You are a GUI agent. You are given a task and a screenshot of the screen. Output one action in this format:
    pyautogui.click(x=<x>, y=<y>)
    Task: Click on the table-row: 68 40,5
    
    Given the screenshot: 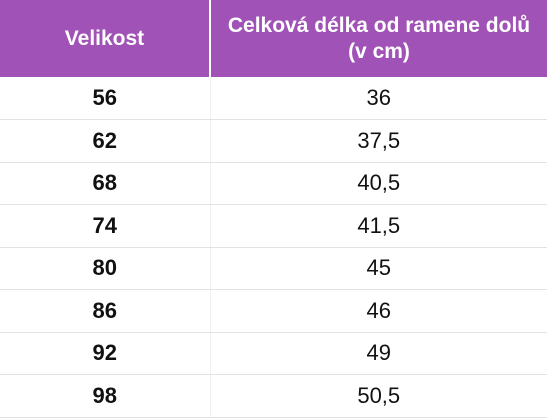 What is the action you would take?
    pyautogui.click(x=273, y=183)
    